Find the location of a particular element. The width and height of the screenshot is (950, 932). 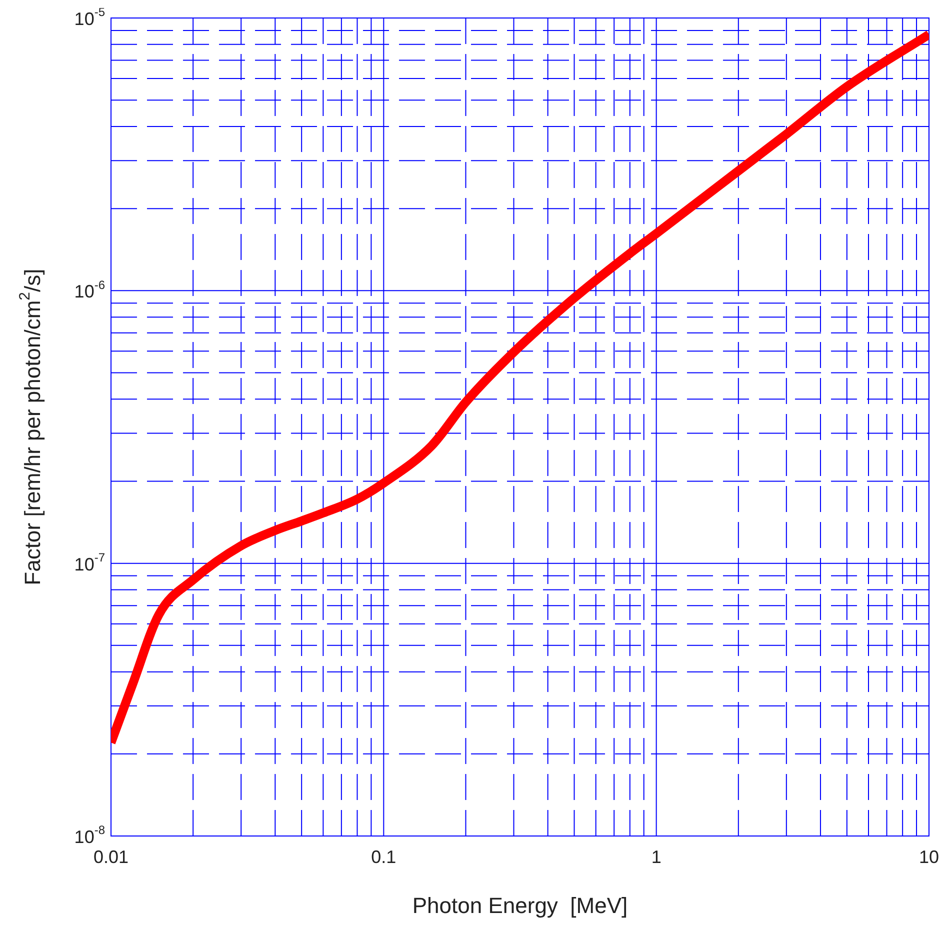

x-tick-label: 0.01 is located at coordinates (111, 856).